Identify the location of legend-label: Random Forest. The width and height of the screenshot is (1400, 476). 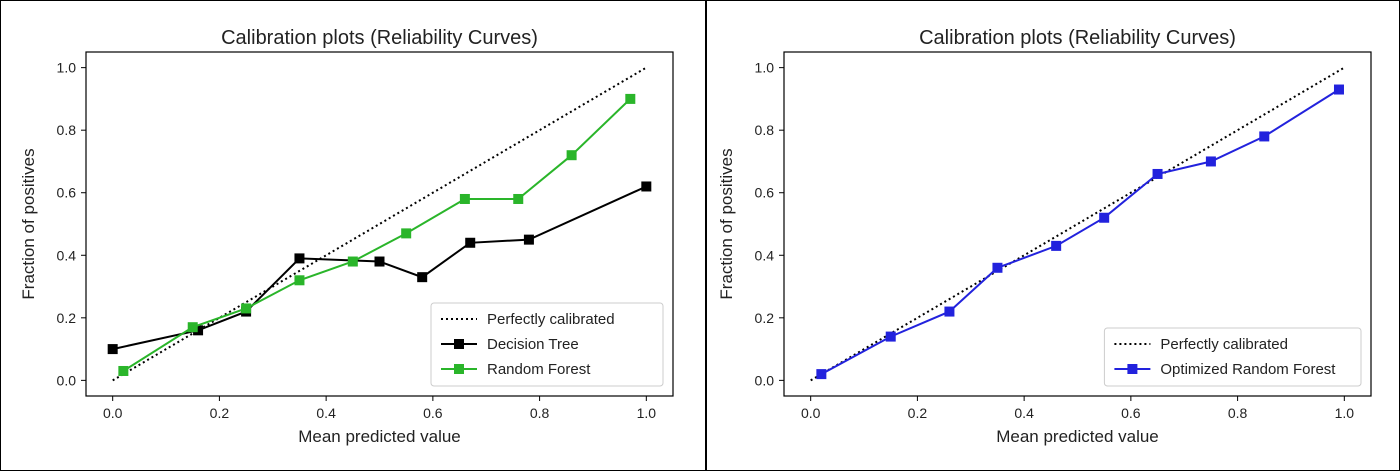
(539, 369).